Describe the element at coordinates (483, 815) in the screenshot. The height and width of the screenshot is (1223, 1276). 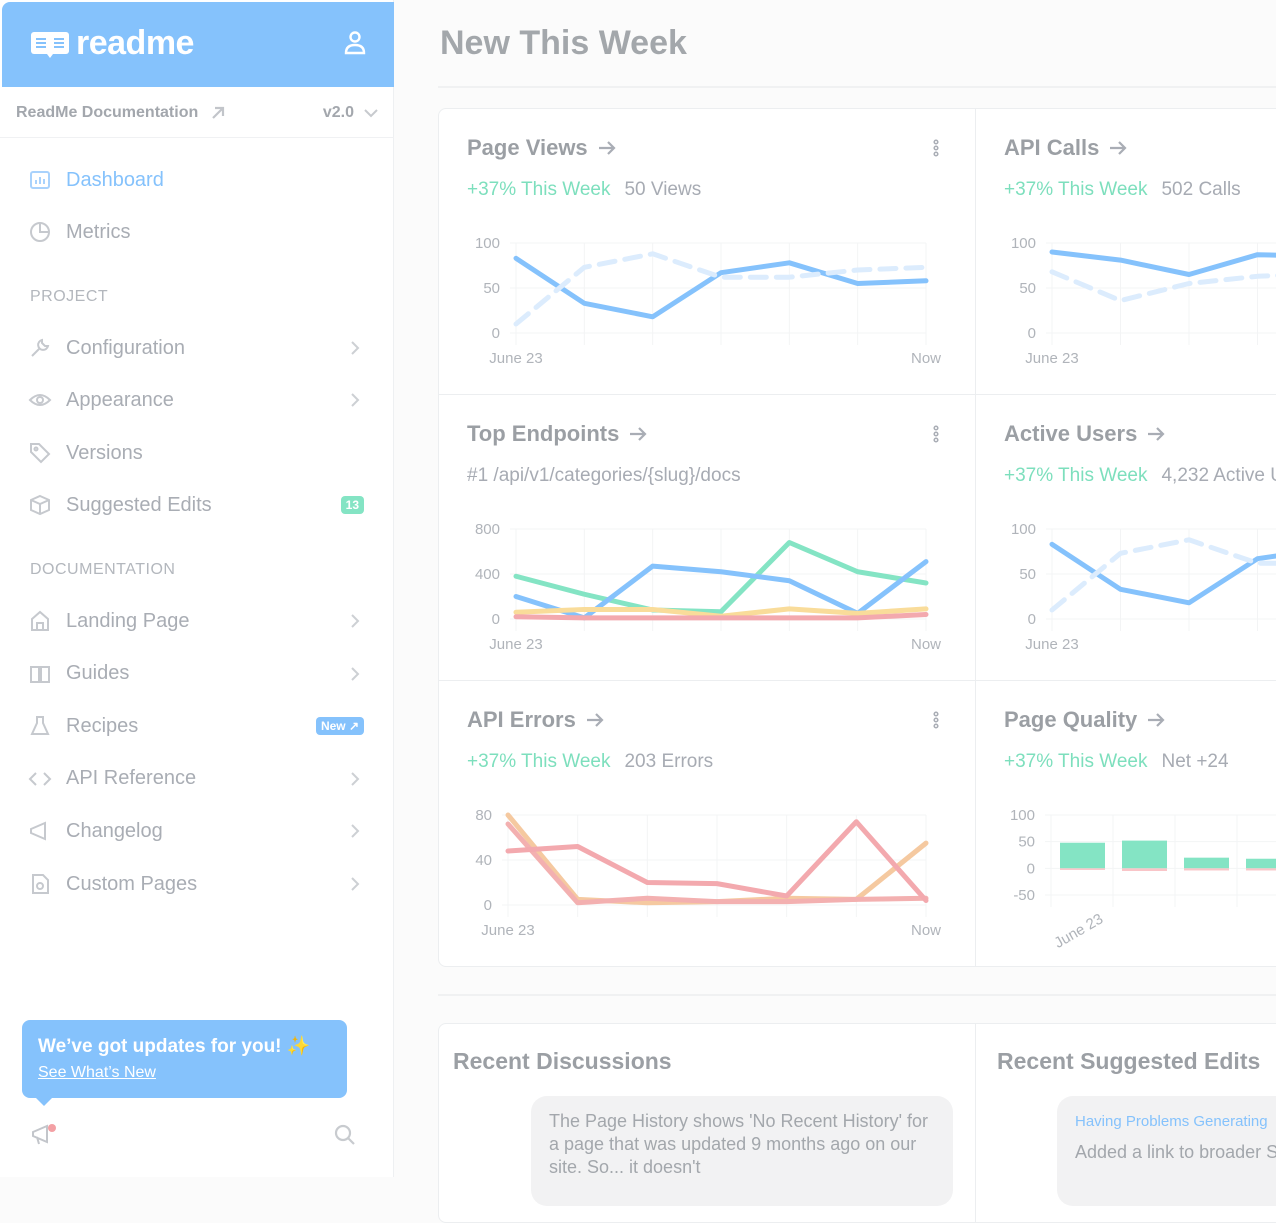
I see `y-tick-label: 80` at that location.